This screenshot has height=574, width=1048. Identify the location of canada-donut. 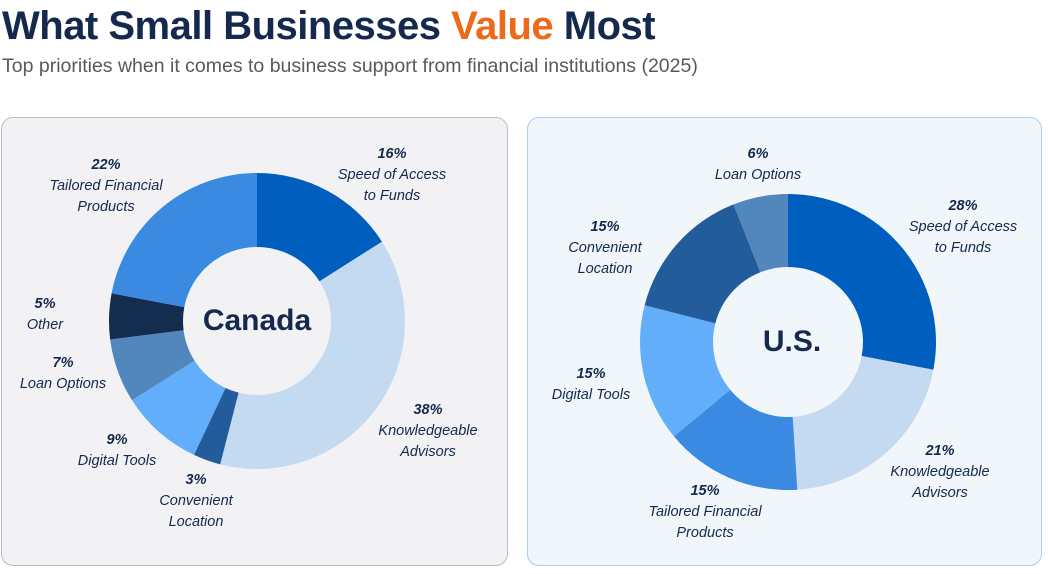
(256, 321).